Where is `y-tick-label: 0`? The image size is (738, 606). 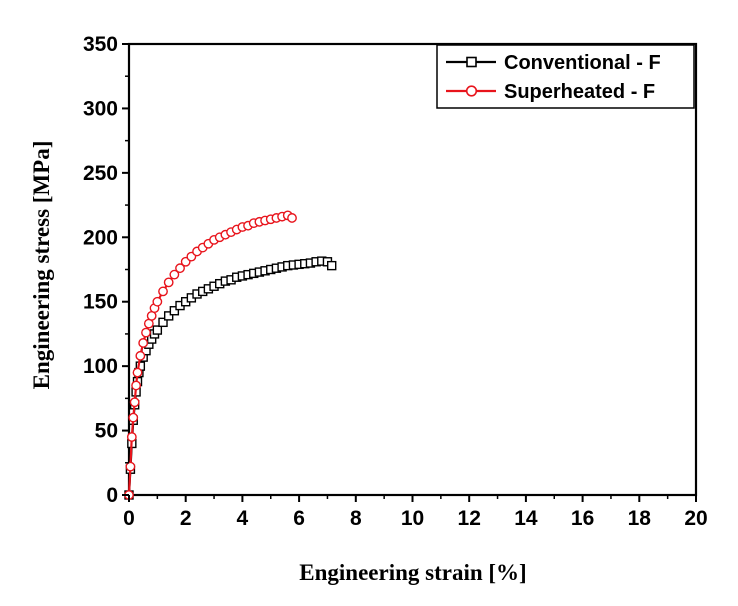 y-tick-label: 0 is located at coordinates (112, 495).